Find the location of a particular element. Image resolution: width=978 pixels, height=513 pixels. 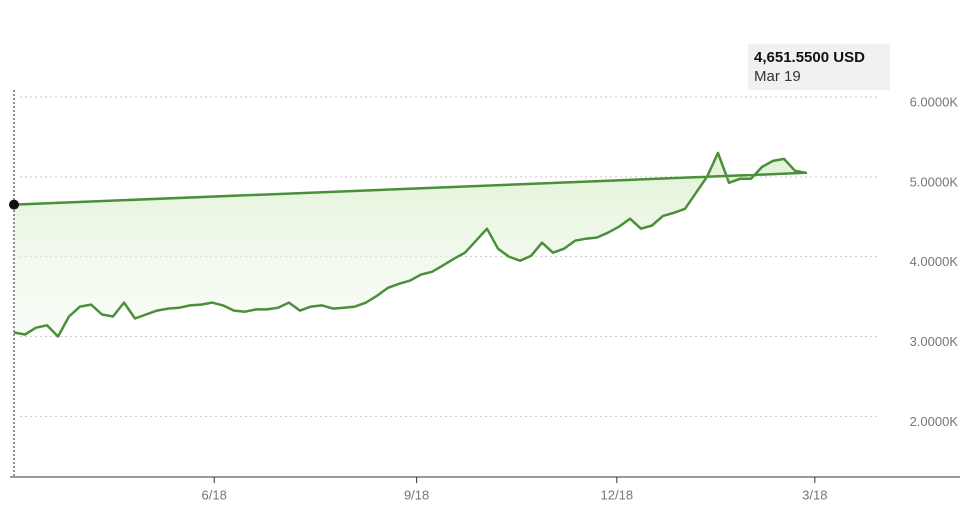

y-tick-label: 3.0000K is located at coordinates (934, 341).